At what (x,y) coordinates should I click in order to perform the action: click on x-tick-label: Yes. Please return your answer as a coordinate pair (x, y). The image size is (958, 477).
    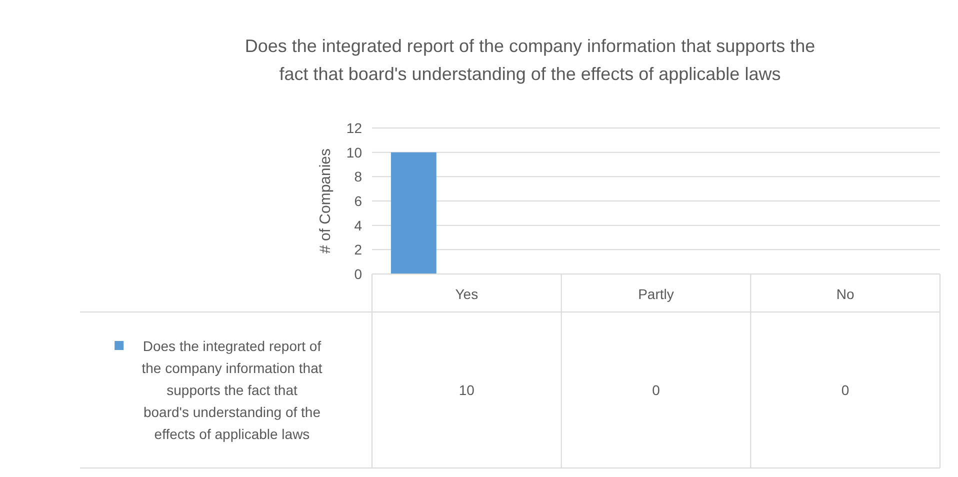
    Looking at the image, I should click on (466, 294).